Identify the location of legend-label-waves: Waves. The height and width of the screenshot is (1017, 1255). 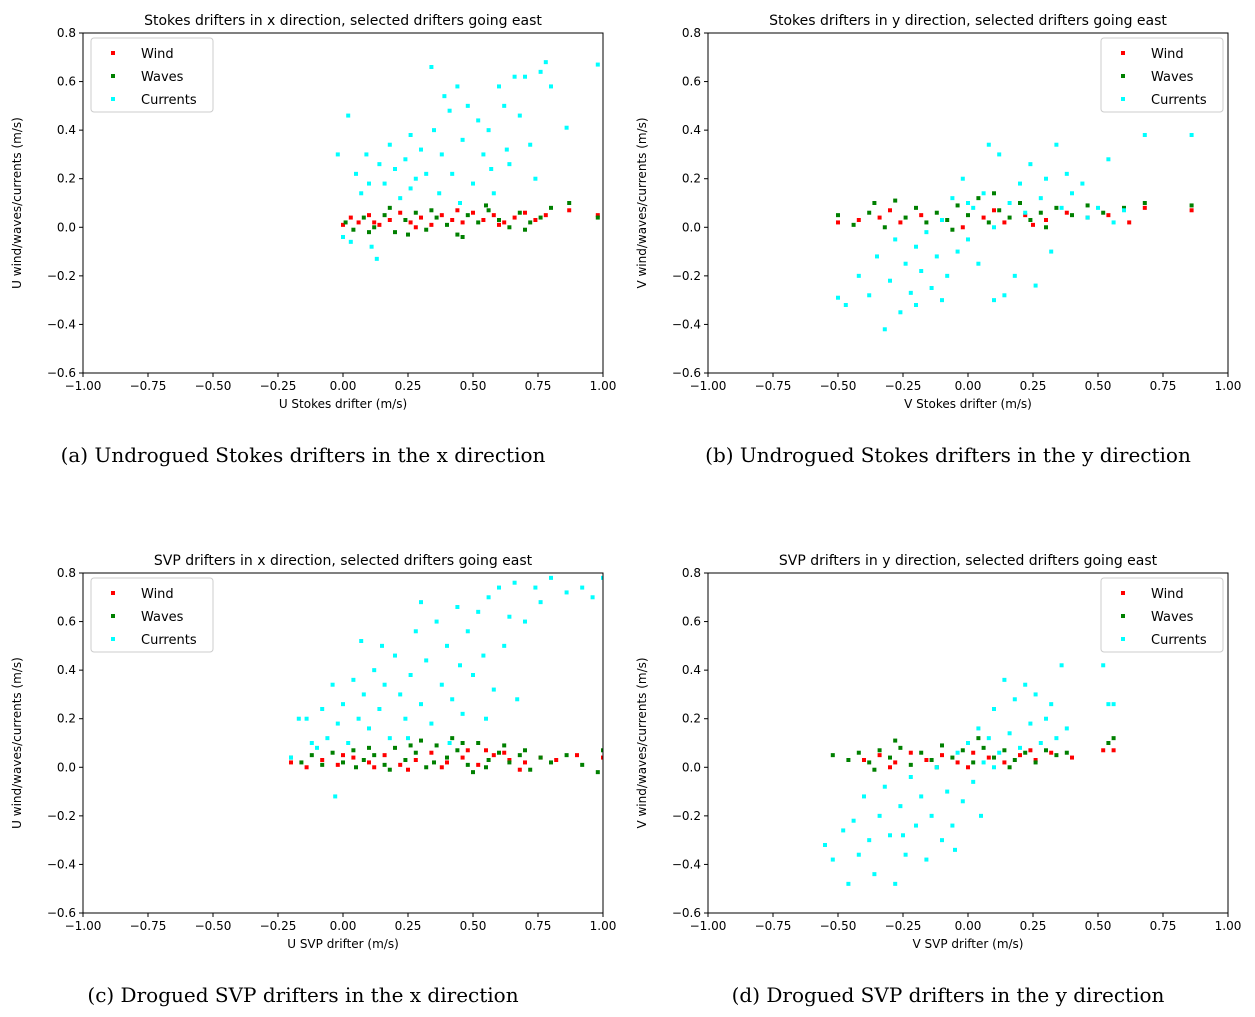
(1172, 617).